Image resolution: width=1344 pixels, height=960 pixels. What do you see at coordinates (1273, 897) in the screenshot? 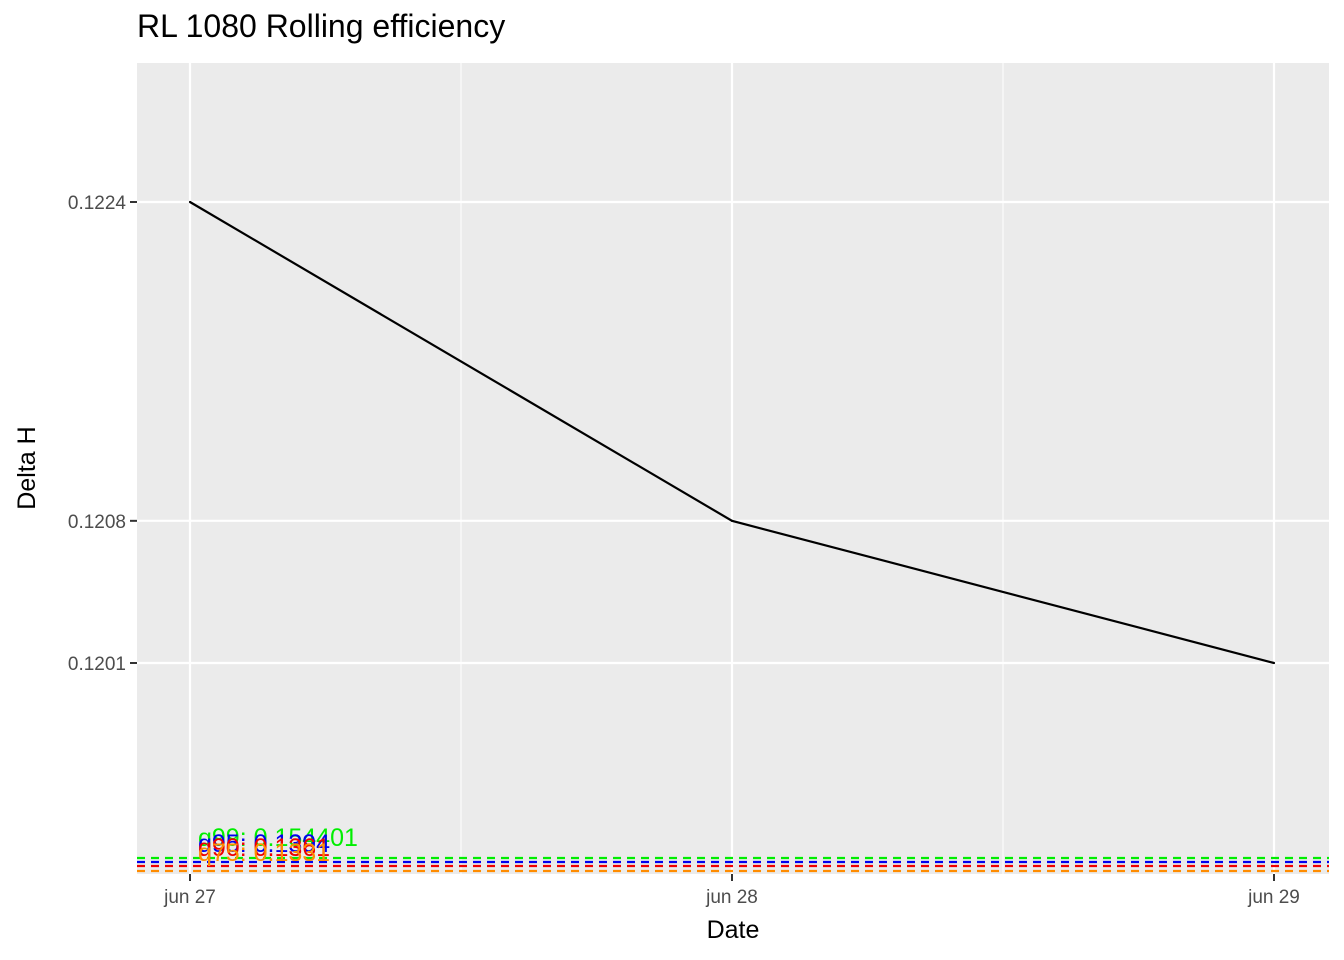
I see `x-tick-label: jun 29` at bounding box center [1273, 897].